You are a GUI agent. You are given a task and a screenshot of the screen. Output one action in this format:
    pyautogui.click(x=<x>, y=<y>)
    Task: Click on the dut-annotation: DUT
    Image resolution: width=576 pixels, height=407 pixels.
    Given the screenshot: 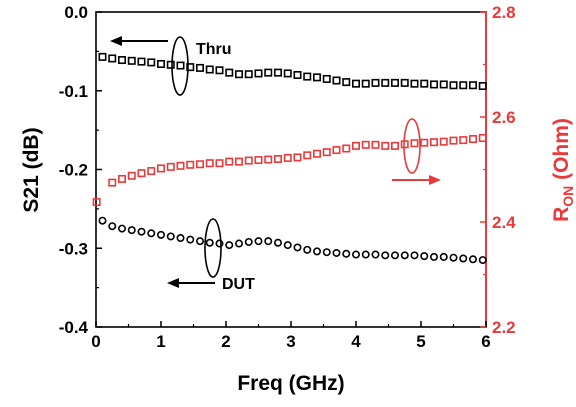 What is the action you would take?
    pyautogui.click(x=211, y=255)
    